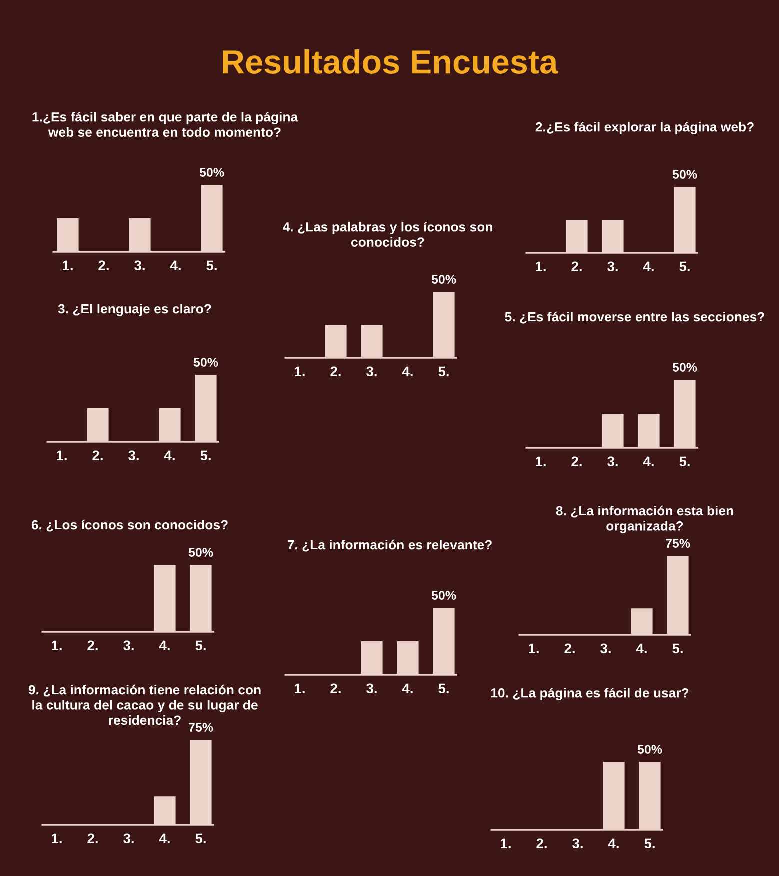  What do you see at coordinates (390, 546) in the screenshot?
I see `chart-title: 7. ¿La información es relevante?` at bounding box center [390, 546].